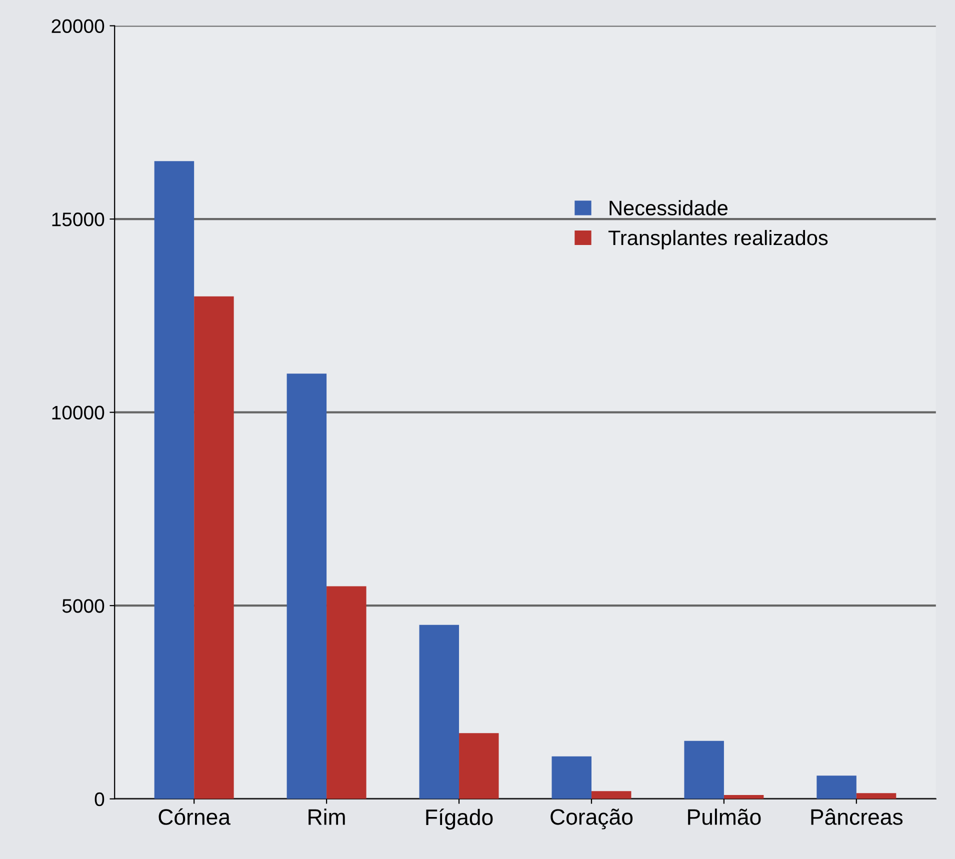  I want to click on y-tick-label: 20000, so click(78, 26).